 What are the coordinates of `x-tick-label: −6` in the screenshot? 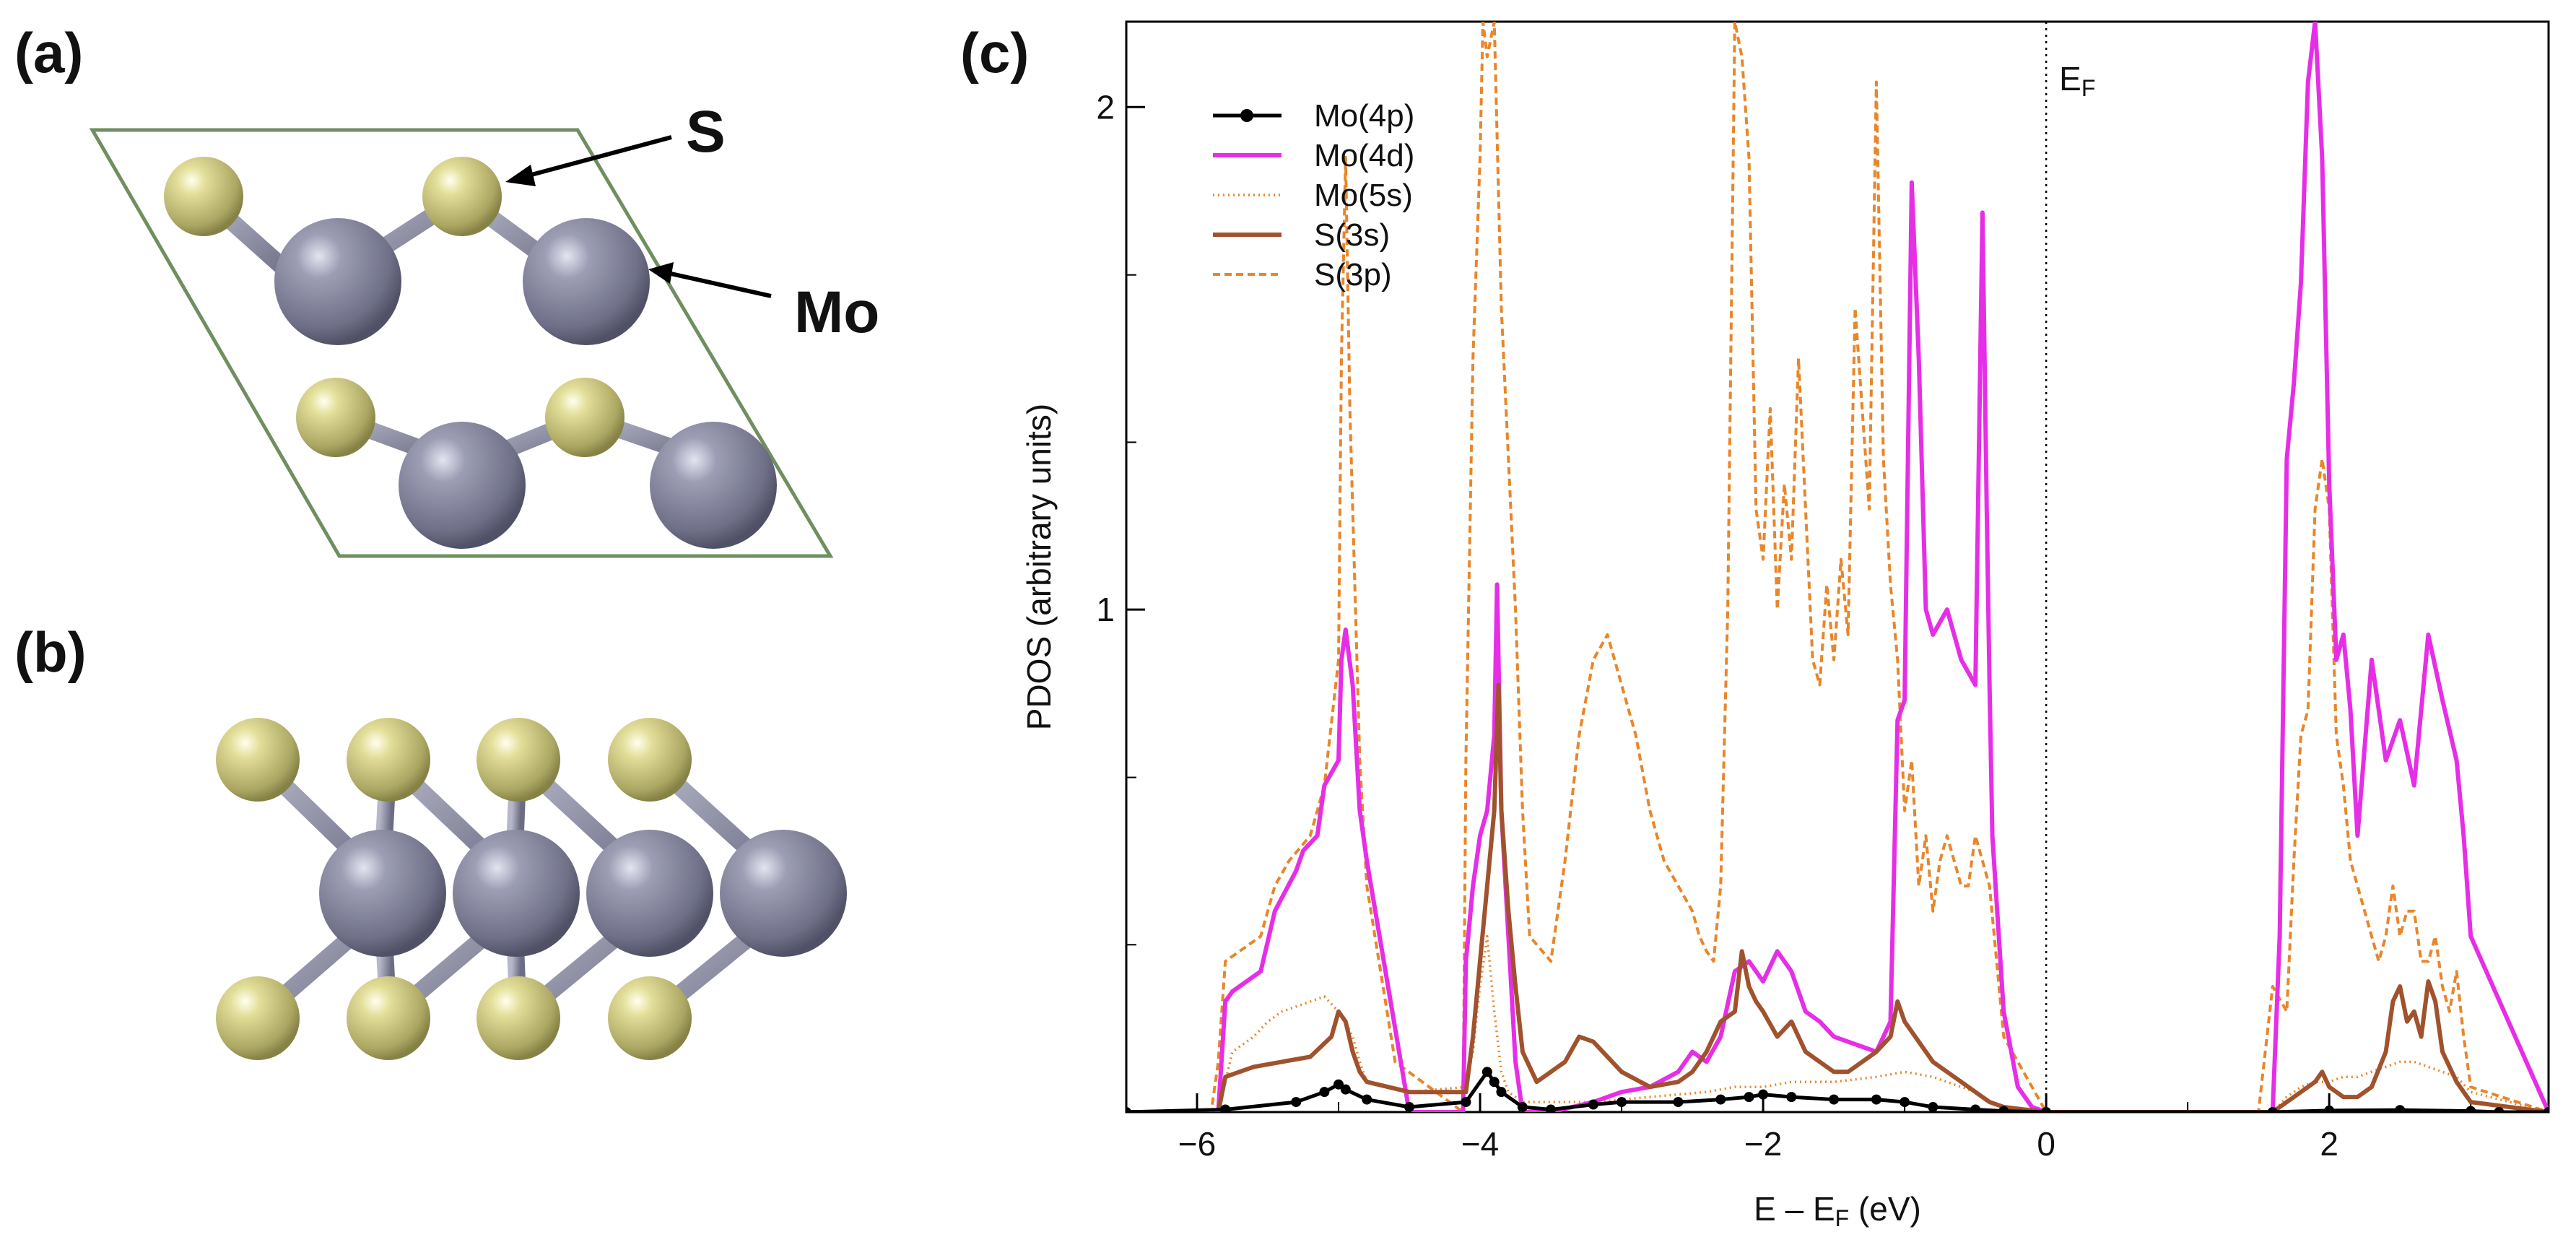 It's located at (1197, 1144).